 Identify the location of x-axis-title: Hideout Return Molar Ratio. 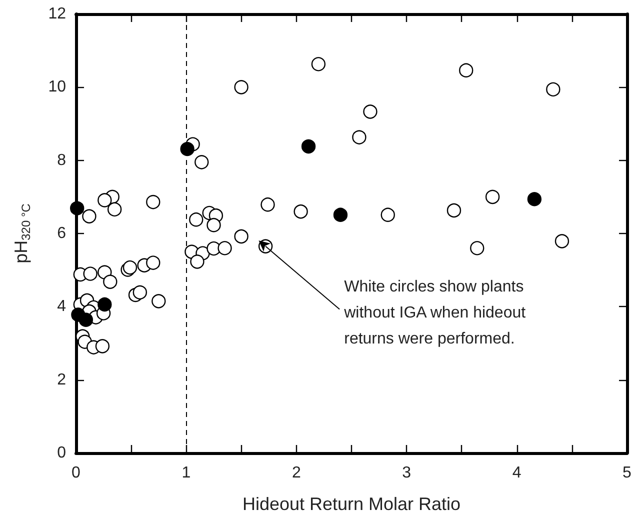
(351, 504).